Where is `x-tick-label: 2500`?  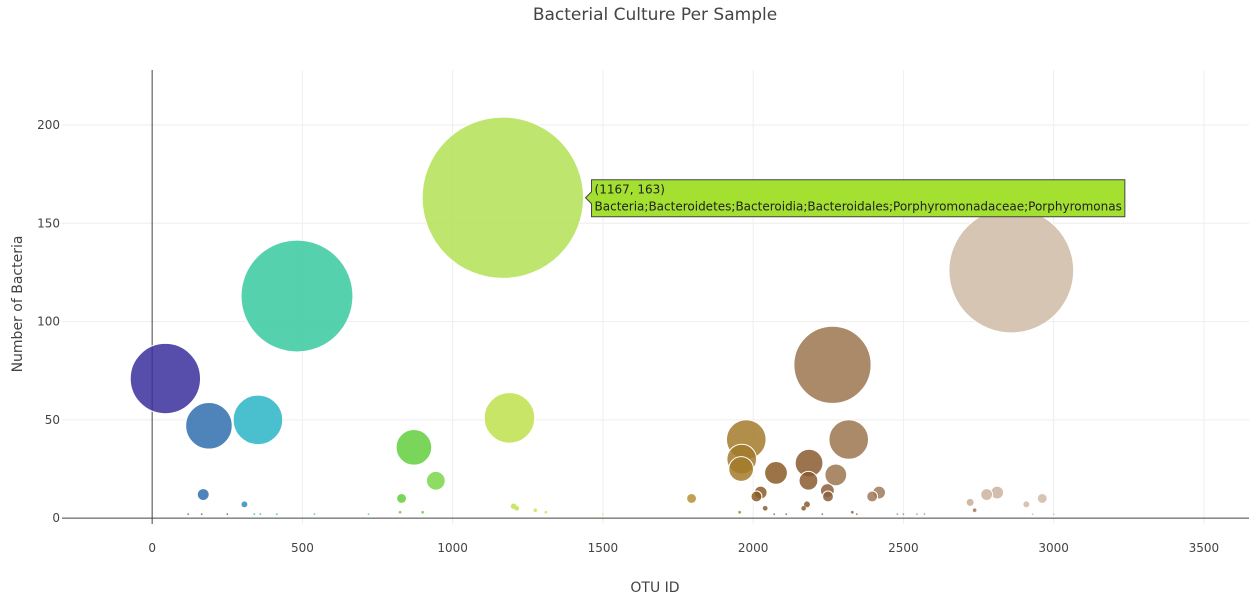 x-tick-label: 2500 is located at coordinates (903, 548).